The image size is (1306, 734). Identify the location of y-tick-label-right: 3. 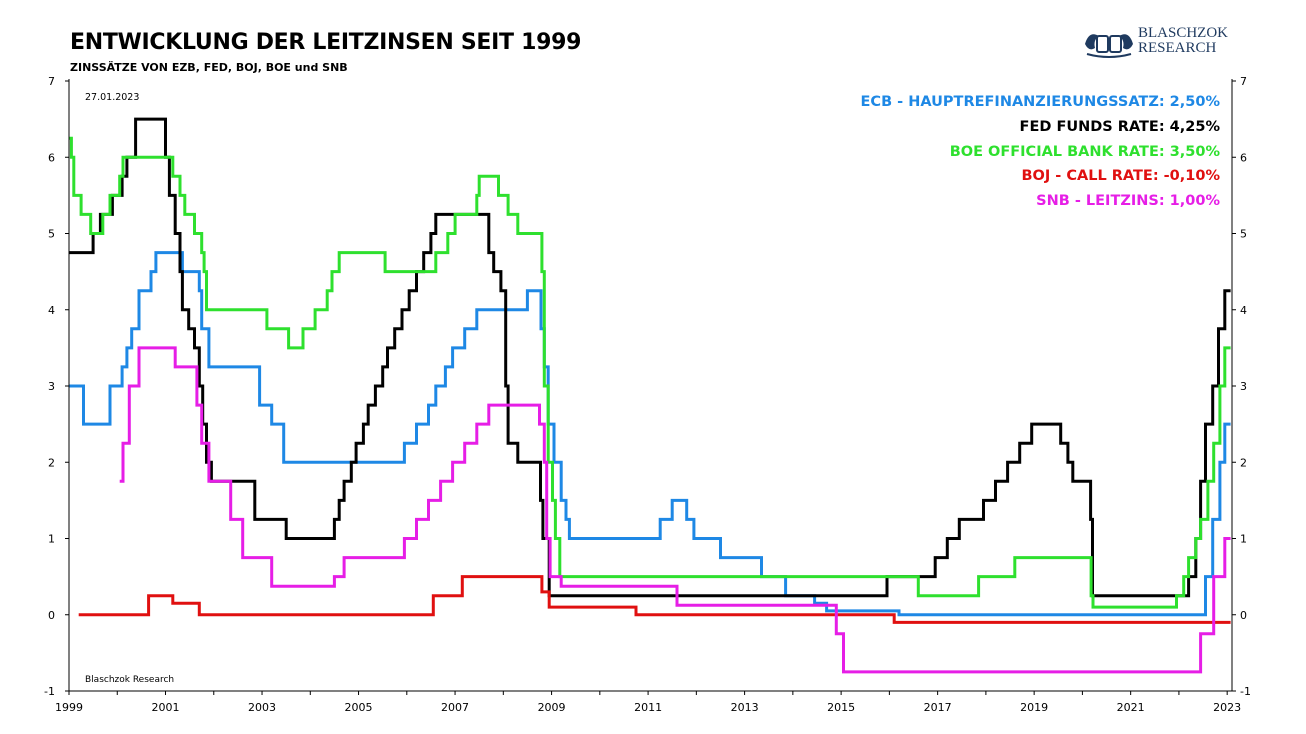
(1243, 386).